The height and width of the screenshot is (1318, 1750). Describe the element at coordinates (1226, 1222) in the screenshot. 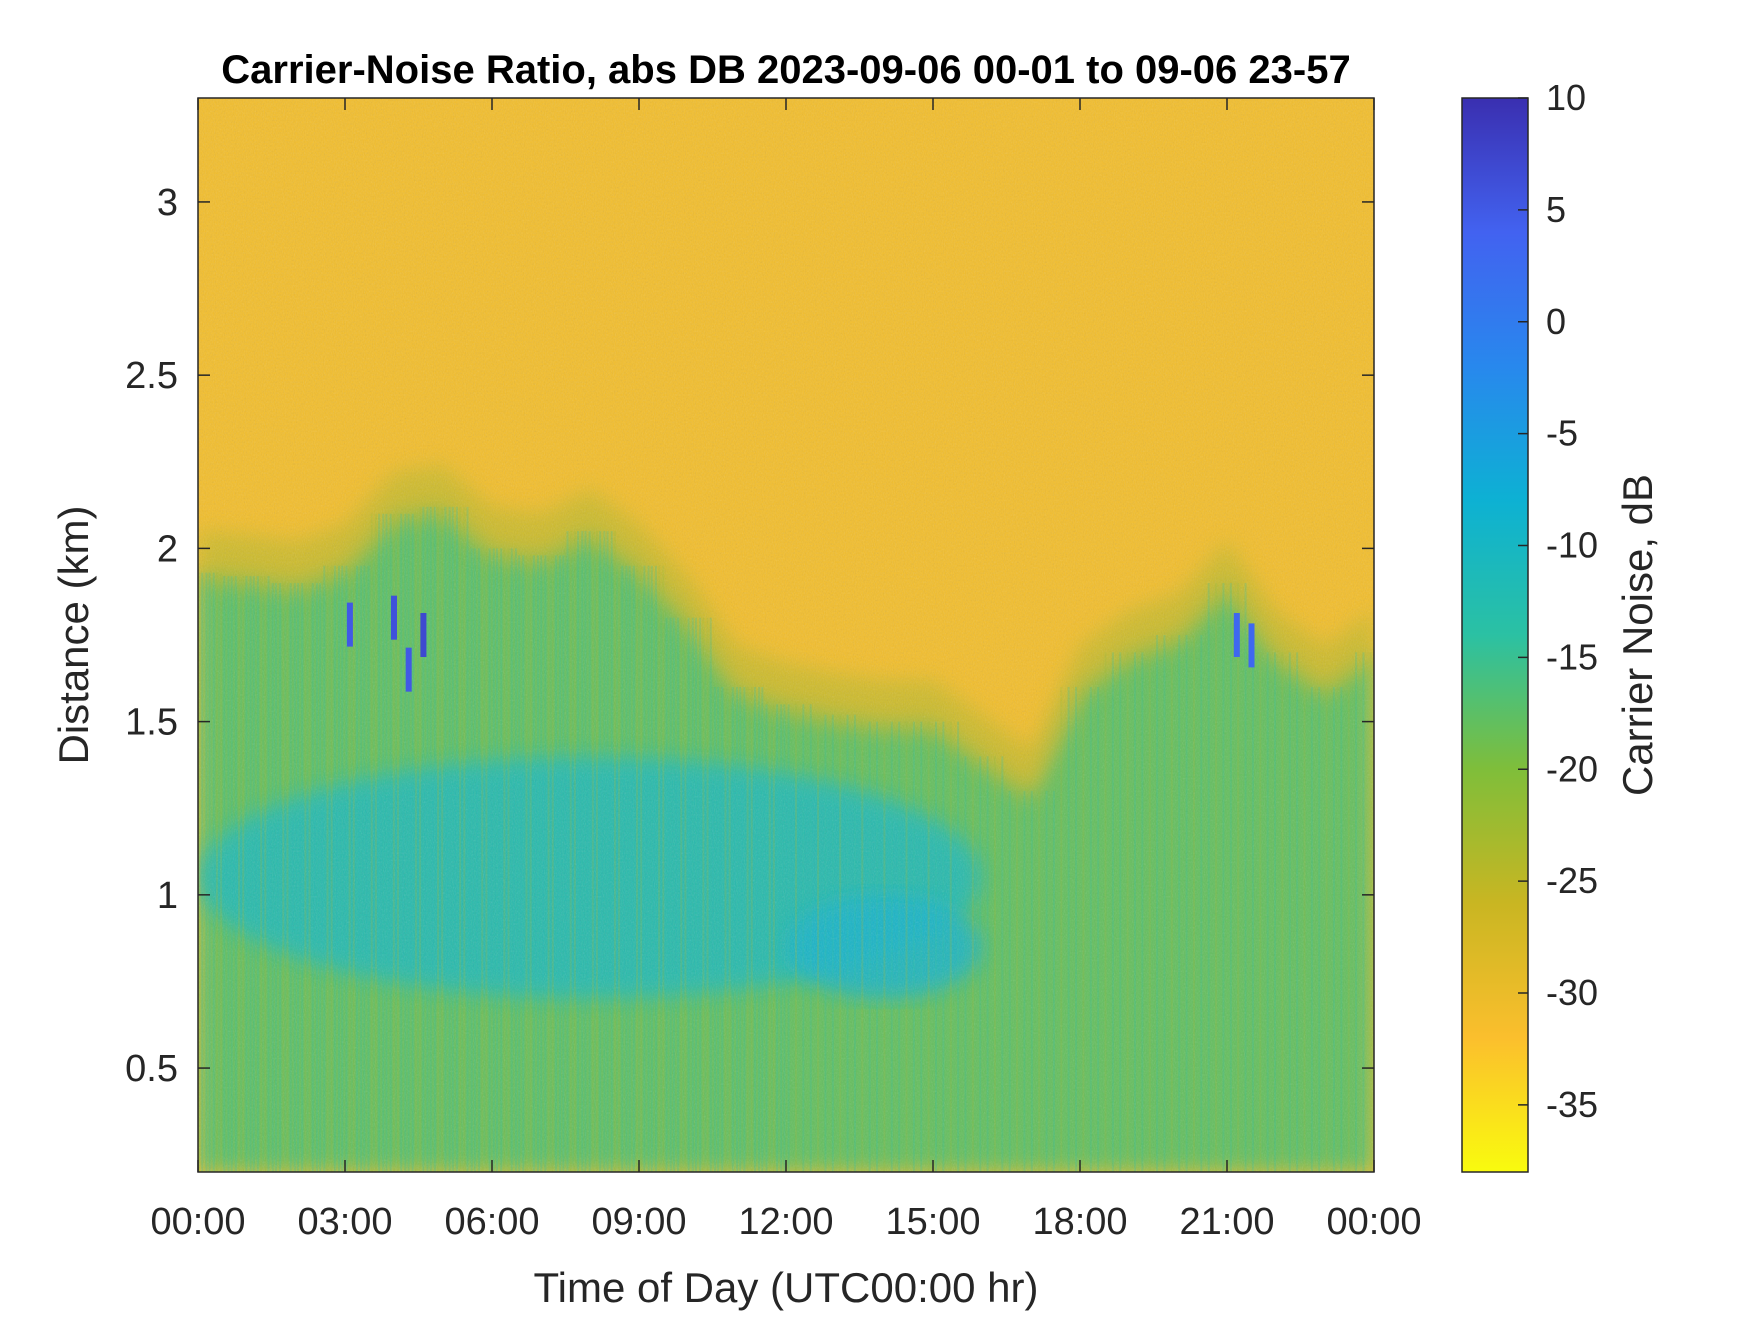

I see `x-tick-label: 21:00` at that location.